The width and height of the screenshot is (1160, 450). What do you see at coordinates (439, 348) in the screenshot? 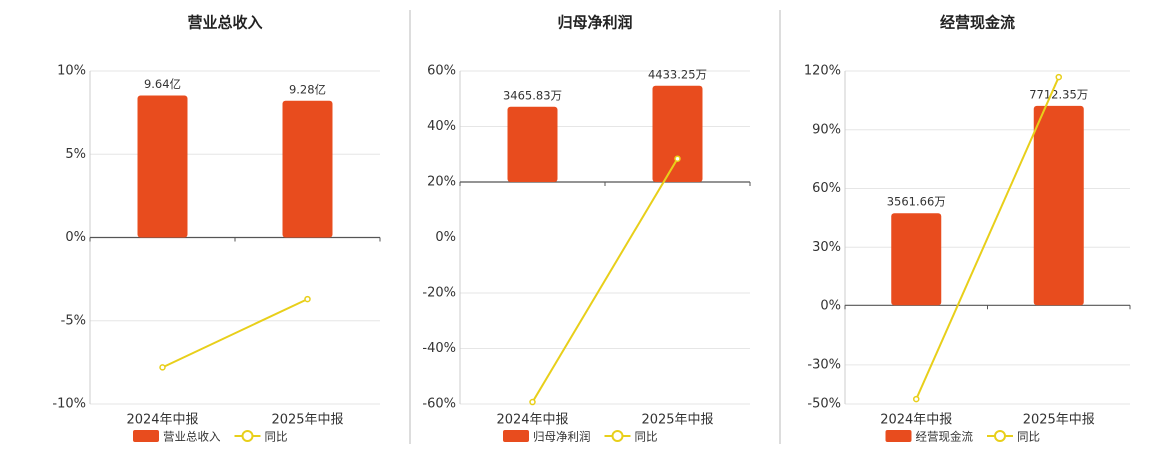
I see `y-tick-label: -40%` at bounding box center [439, 348].